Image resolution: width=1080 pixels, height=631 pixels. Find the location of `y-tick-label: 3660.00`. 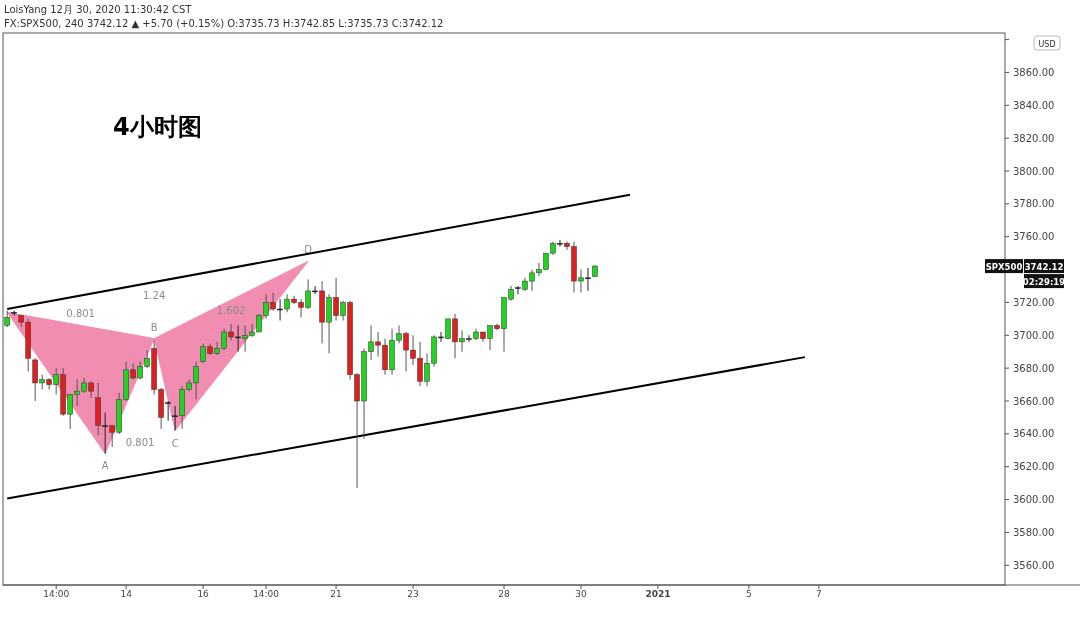

y-tick-label: 3660.00 is located at coordinates (1034, 401).